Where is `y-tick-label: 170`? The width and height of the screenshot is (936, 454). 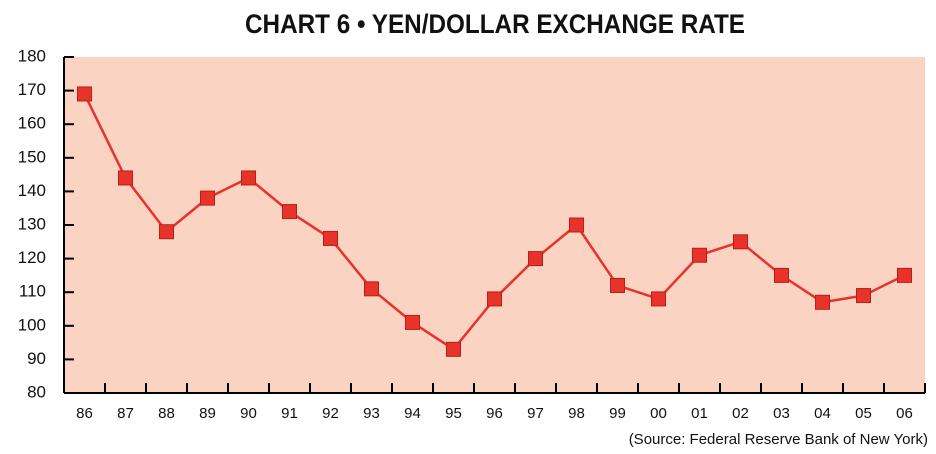 y-tick-label: 170 is located at coordinates (32, 89).